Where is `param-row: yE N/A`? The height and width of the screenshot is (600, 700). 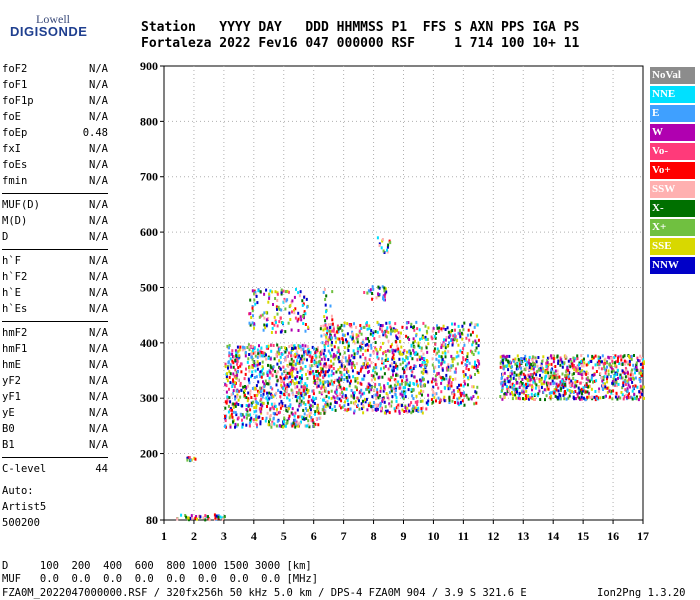 param-row: yE N/A is located at coordinates (55, 413).